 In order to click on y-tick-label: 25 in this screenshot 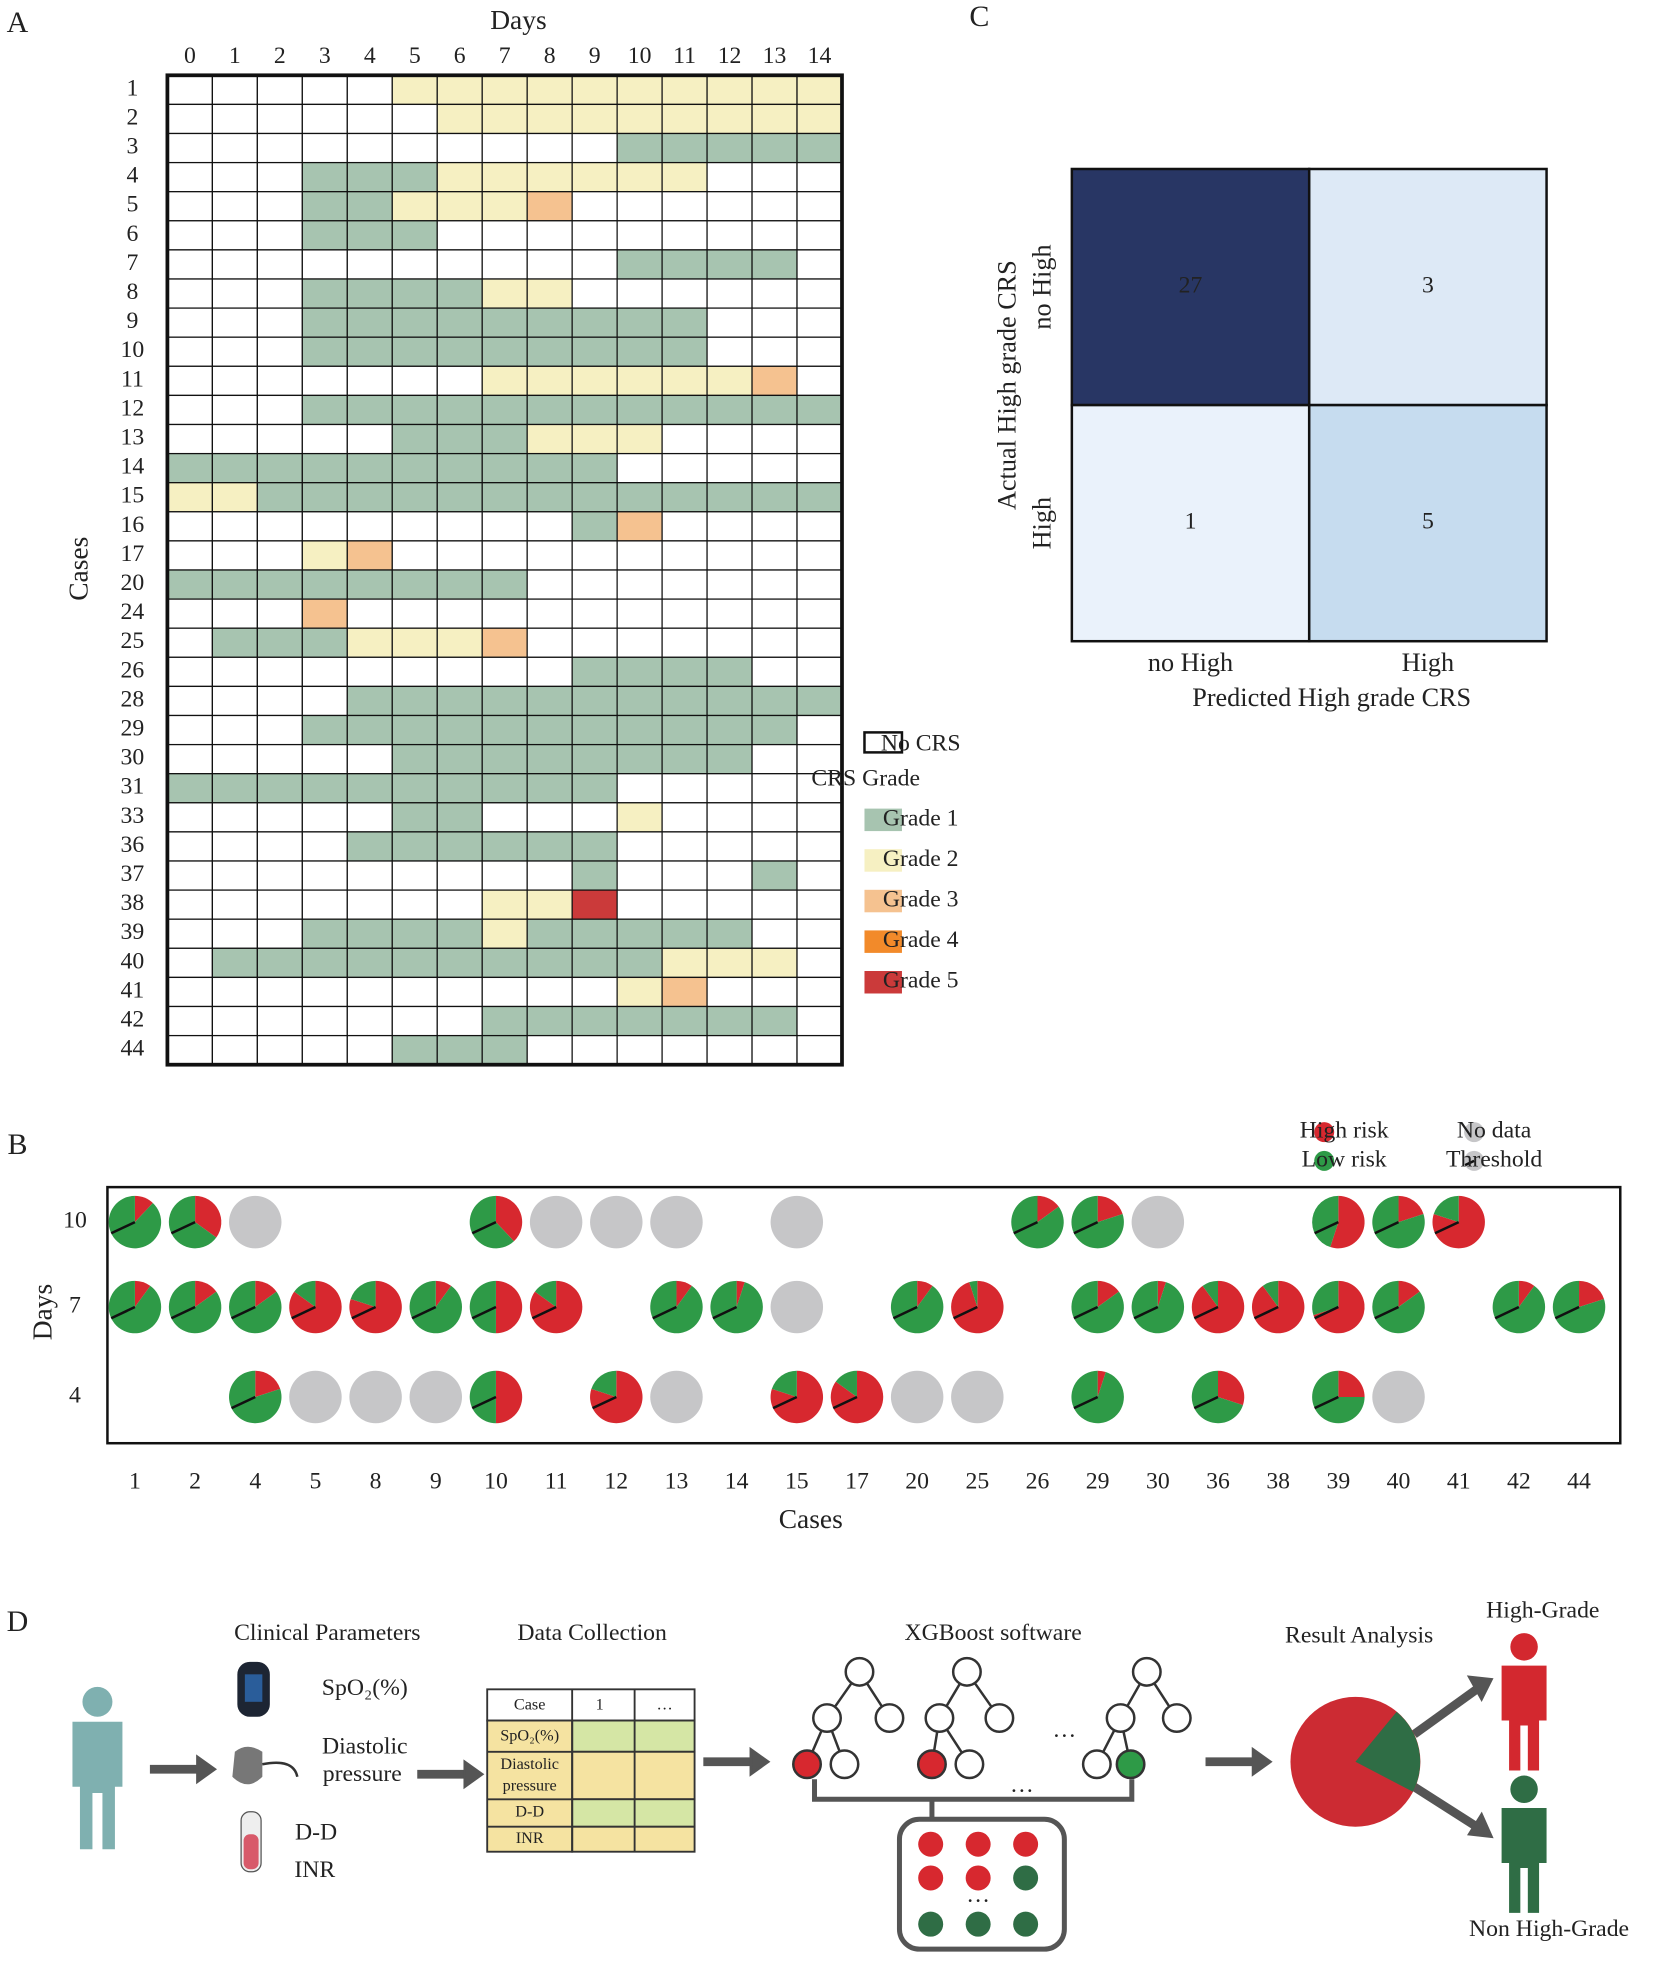, I will do `click(133, 641)`.